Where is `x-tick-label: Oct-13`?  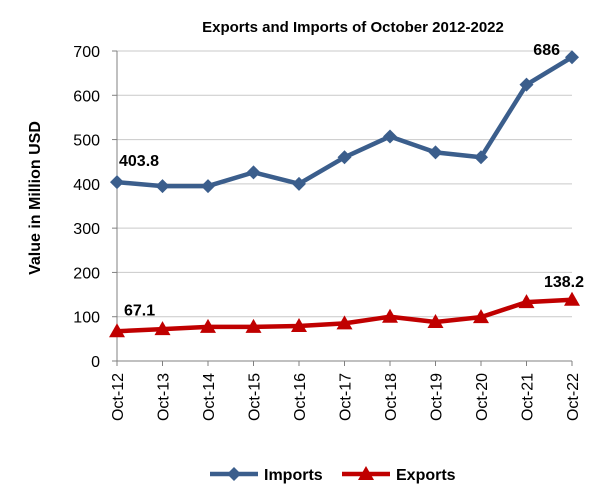 x-tick-label: Oct-13 is located at coordinates (164, 397).